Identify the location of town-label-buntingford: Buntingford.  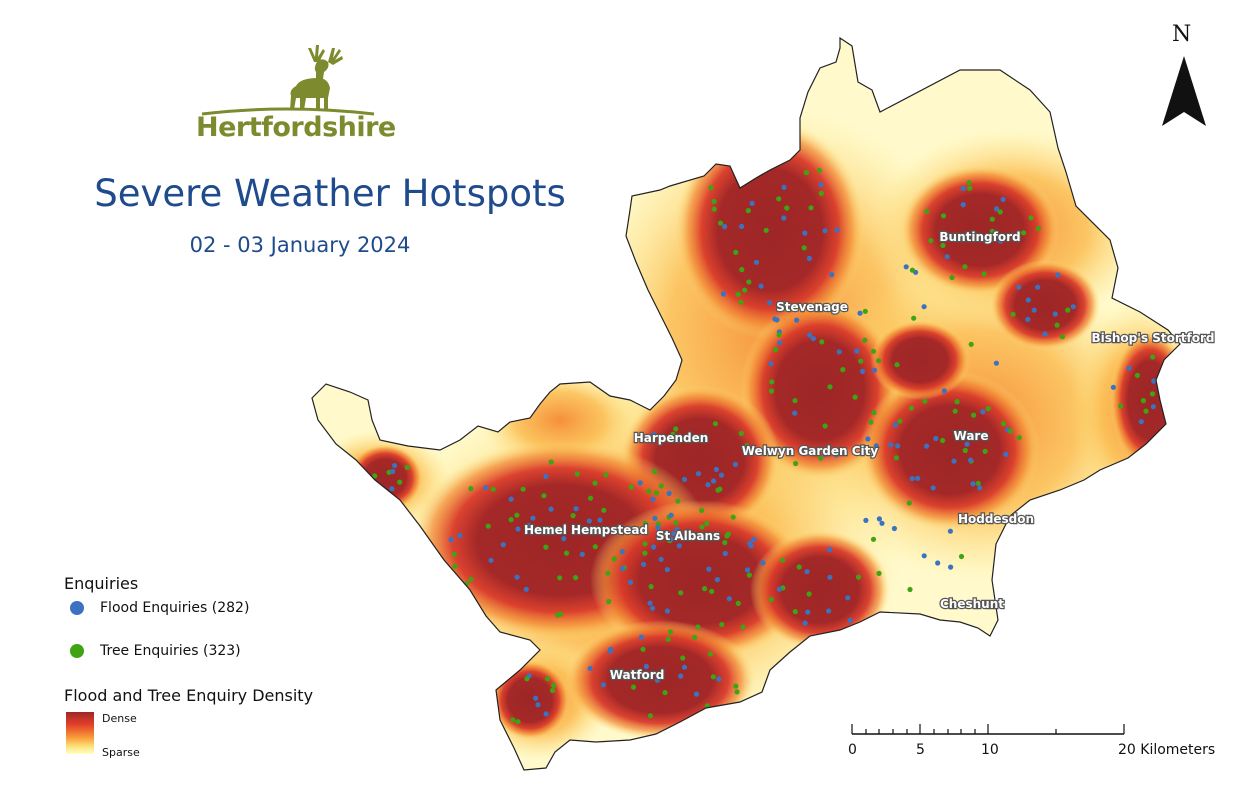
(979, 237).